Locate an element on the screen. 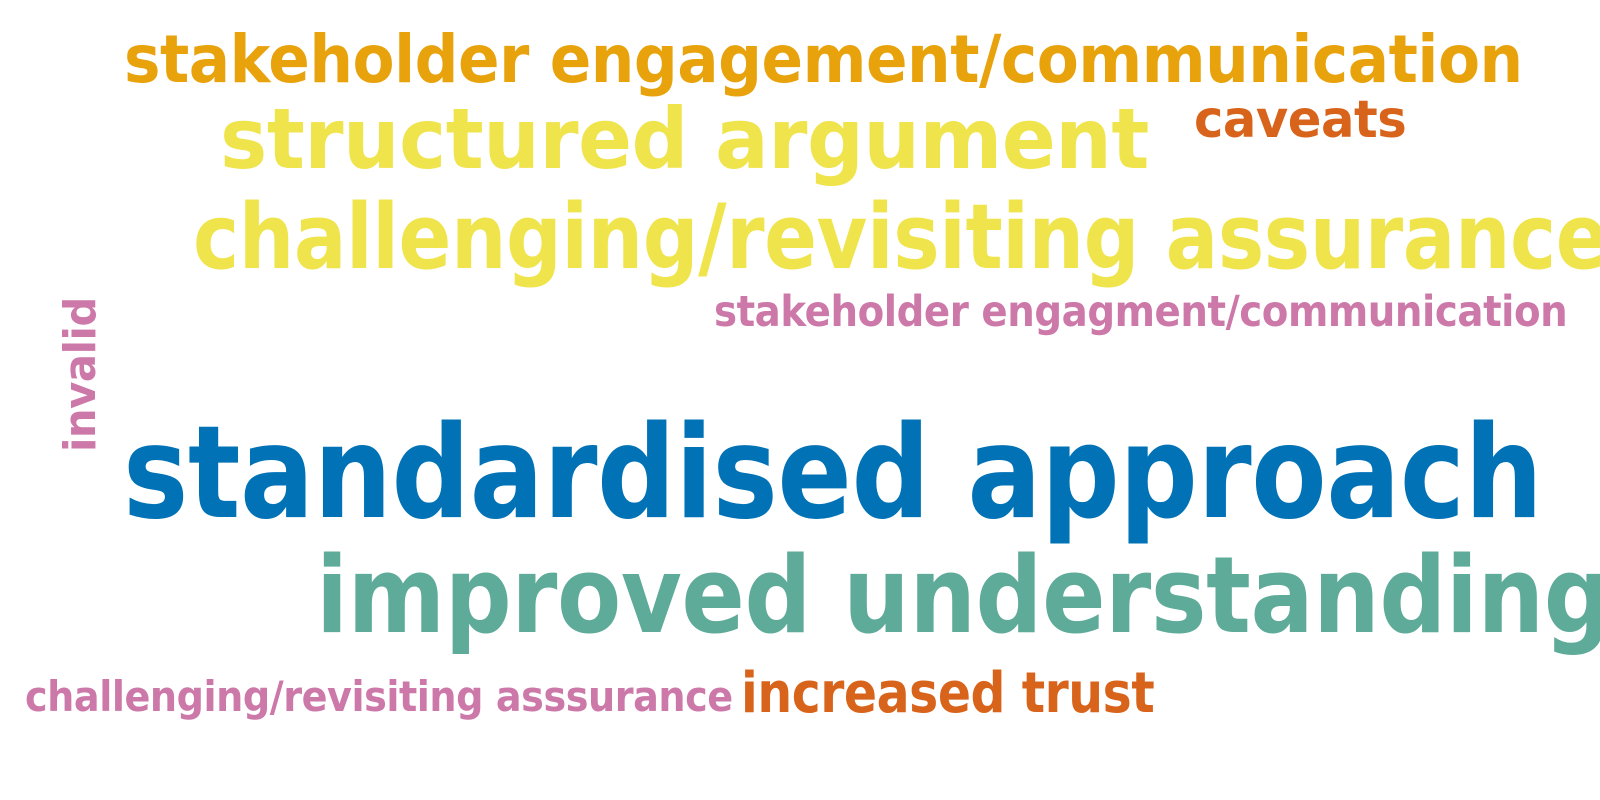 Image resolution: width=1600 pixels, height=800 pixels. word-structured-argument: structured argument is located at coordinates (684, 139).